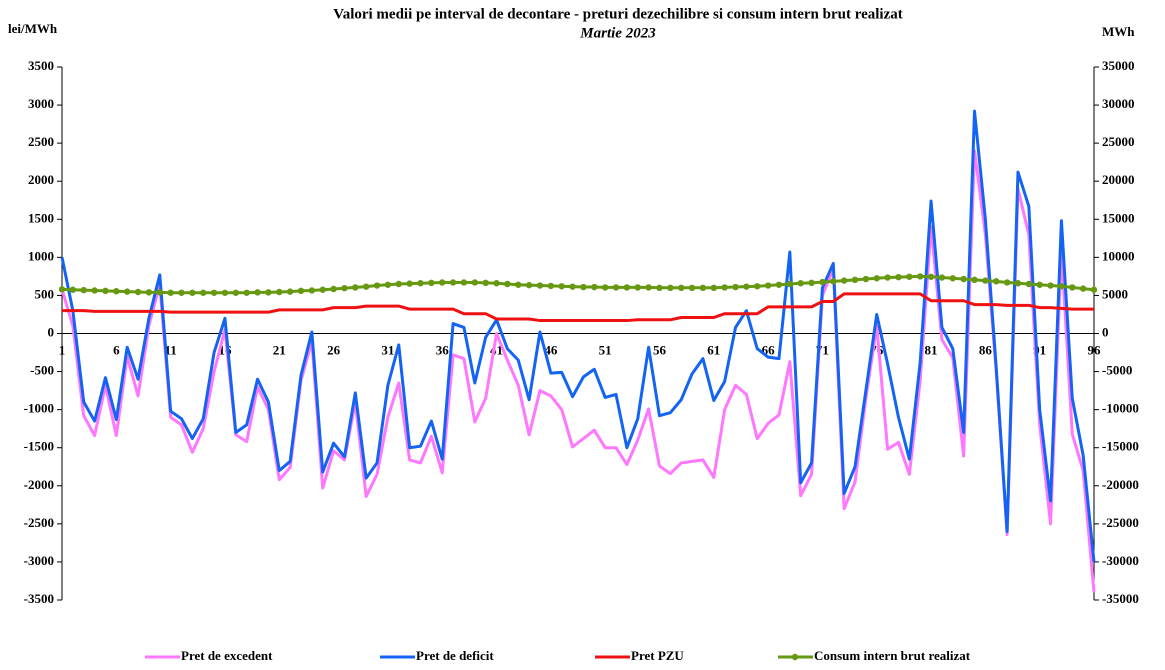 The image size is (1165, 670). Describe the element at coordinates (41, 255) in the screenshot. I see `y-tick-label: 1000` at that location.